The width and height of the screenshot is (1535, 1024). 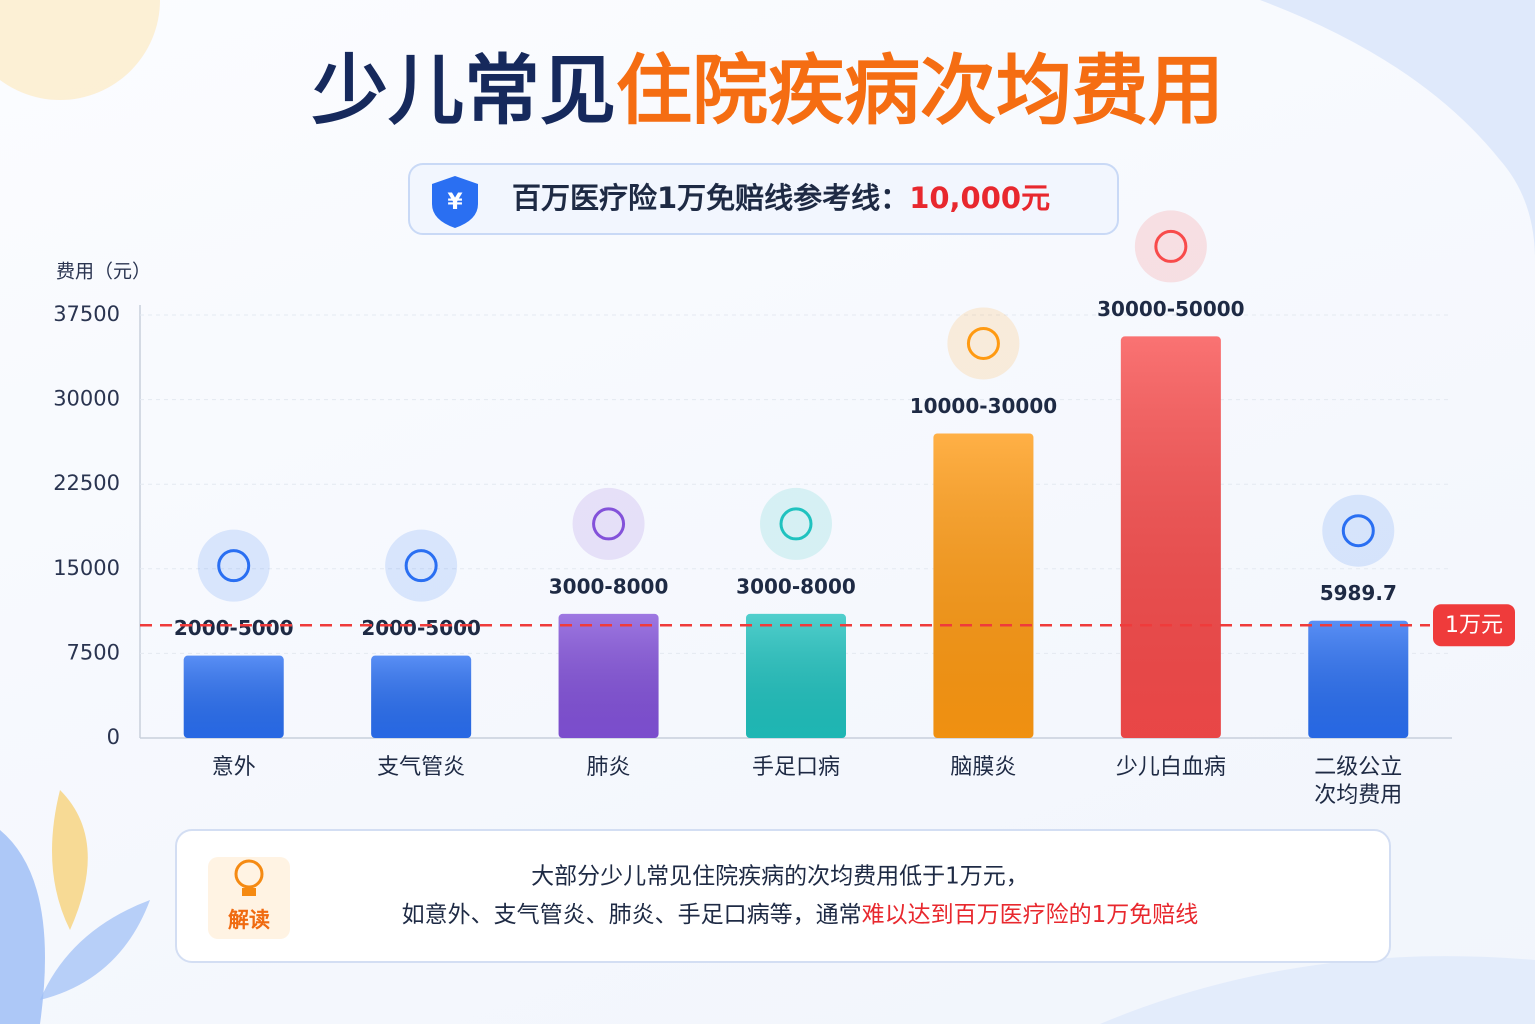 I want to click on subtitle: 百万医疗险1万免赔线参考线：10,000元, so click(x=781, y=198).